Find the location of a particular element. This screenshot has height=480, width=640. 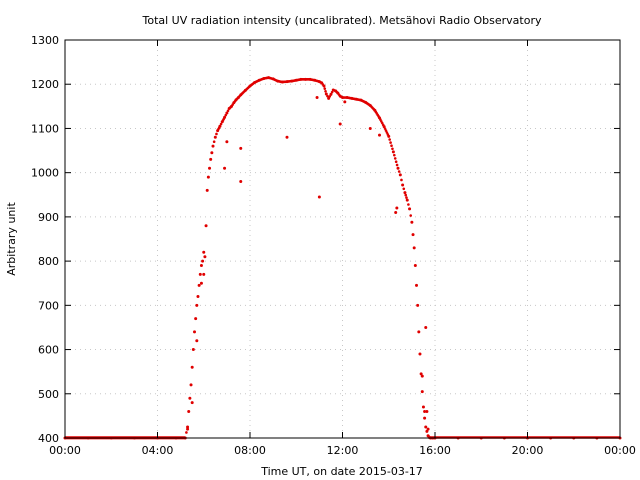

y-tick-label: 500 is located at coordinates (48, 394).